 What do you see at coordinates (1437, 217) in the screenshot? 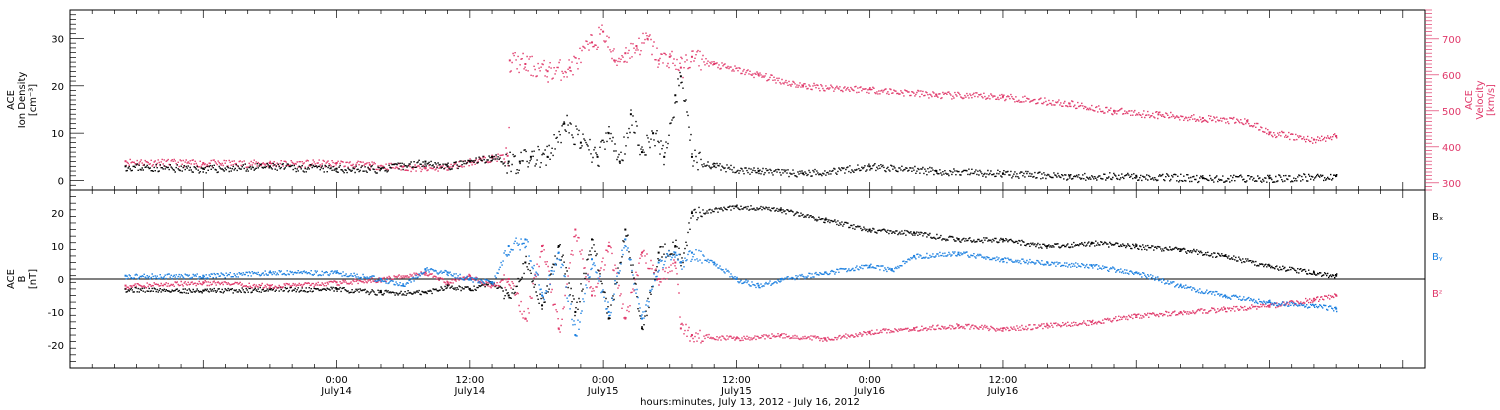
I see `legend-0: Bₓ` at bounding box center [1437, 217].